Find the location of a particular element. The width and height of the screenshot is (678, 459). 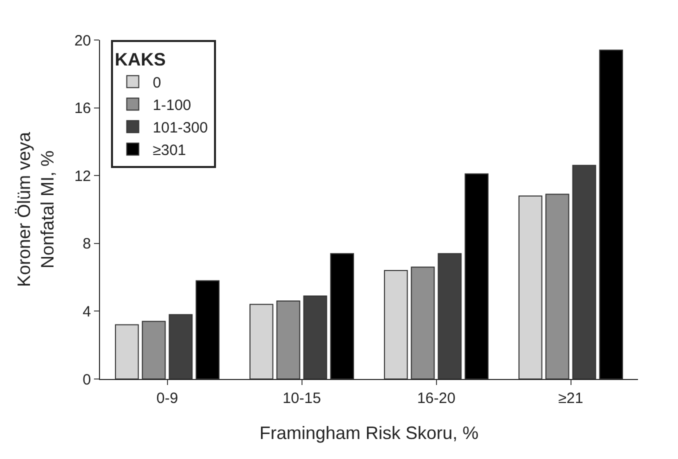

legend-label: 0 is located at coordinates (157, 83).